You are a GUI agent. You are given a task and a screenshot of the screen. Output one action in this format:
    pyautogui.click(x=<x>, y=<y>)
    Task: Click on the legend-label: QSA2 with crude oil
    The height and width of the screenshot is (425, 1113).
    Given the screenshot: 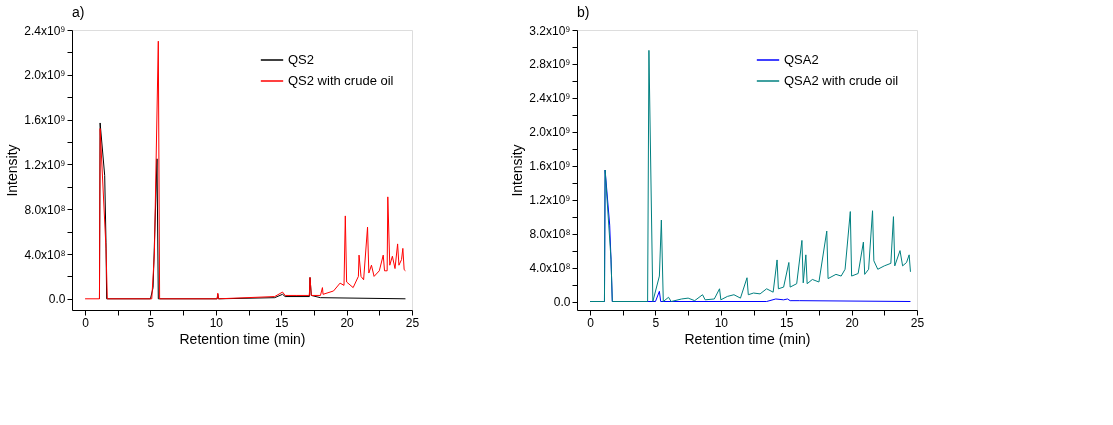 What is the action you would take?
    pyautogui.click(x=841, y=80)
    